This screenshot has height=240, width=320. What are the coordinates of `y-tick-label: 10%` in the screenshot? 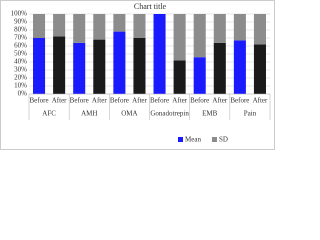 It's located at (20, 86).